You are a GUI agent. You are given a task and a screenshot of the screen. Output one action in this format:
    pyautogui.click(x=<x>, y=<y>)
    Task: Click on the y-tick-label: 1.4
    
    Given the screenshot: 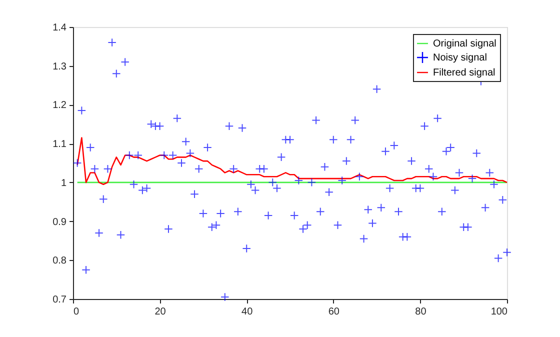 What is the action you would take?
    pyautogui.click(x=59, y=28)
    